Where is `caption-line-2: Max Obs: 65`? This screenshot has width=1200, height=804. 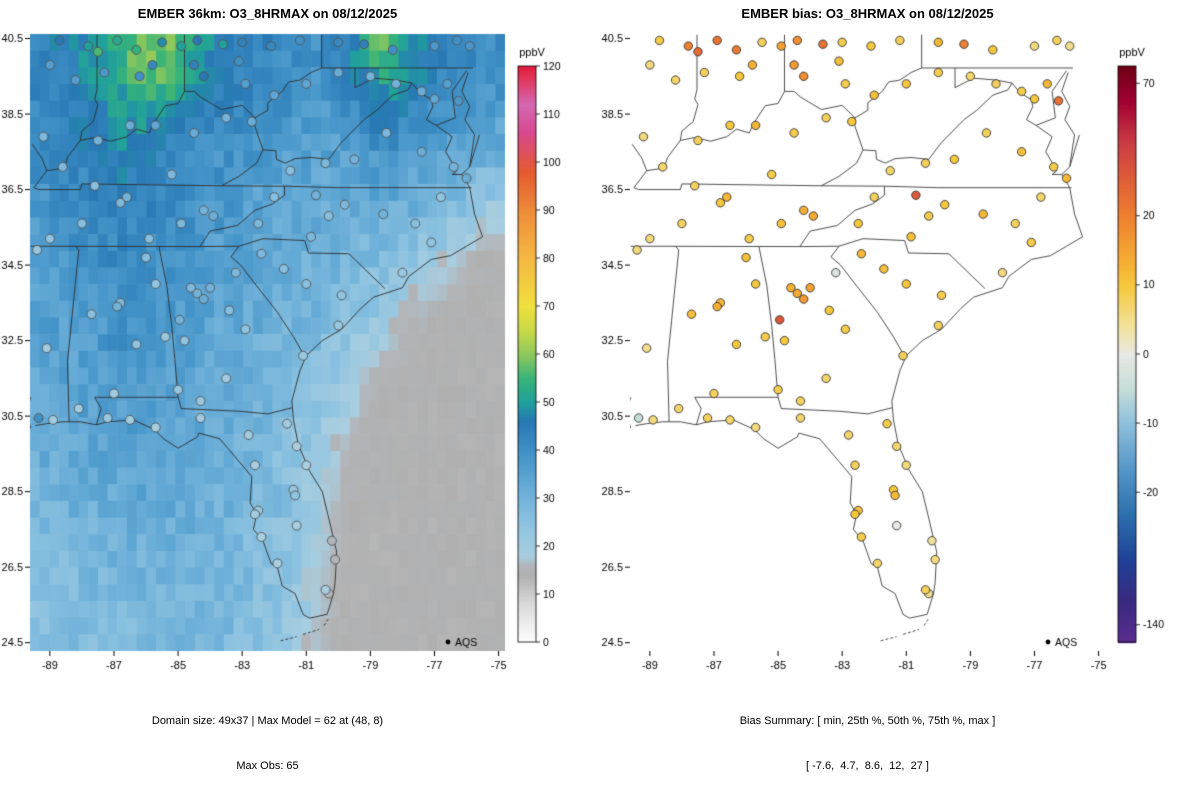 caption-line-2: Max Obs: 65 is located at coordinates (267, 766).